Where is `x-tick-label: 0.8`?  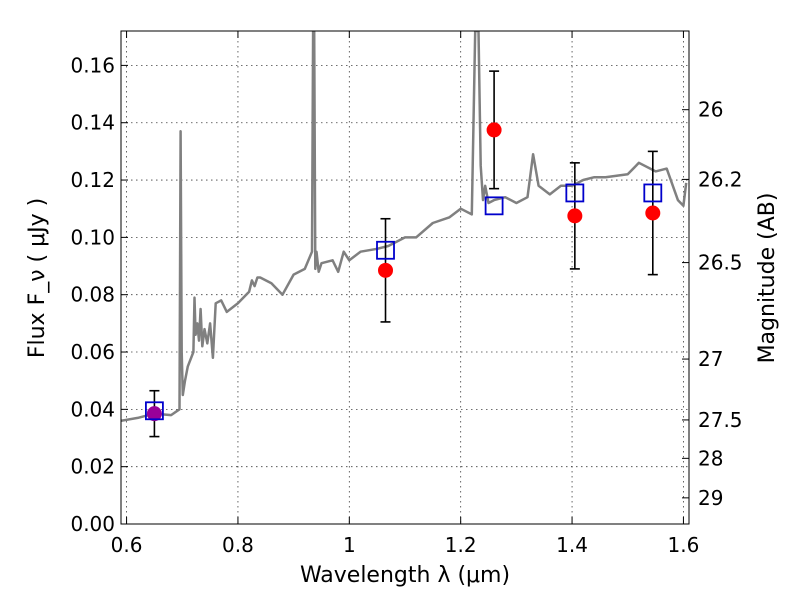 x-tick-label: 0.8 is located at coordinates (238, 545).